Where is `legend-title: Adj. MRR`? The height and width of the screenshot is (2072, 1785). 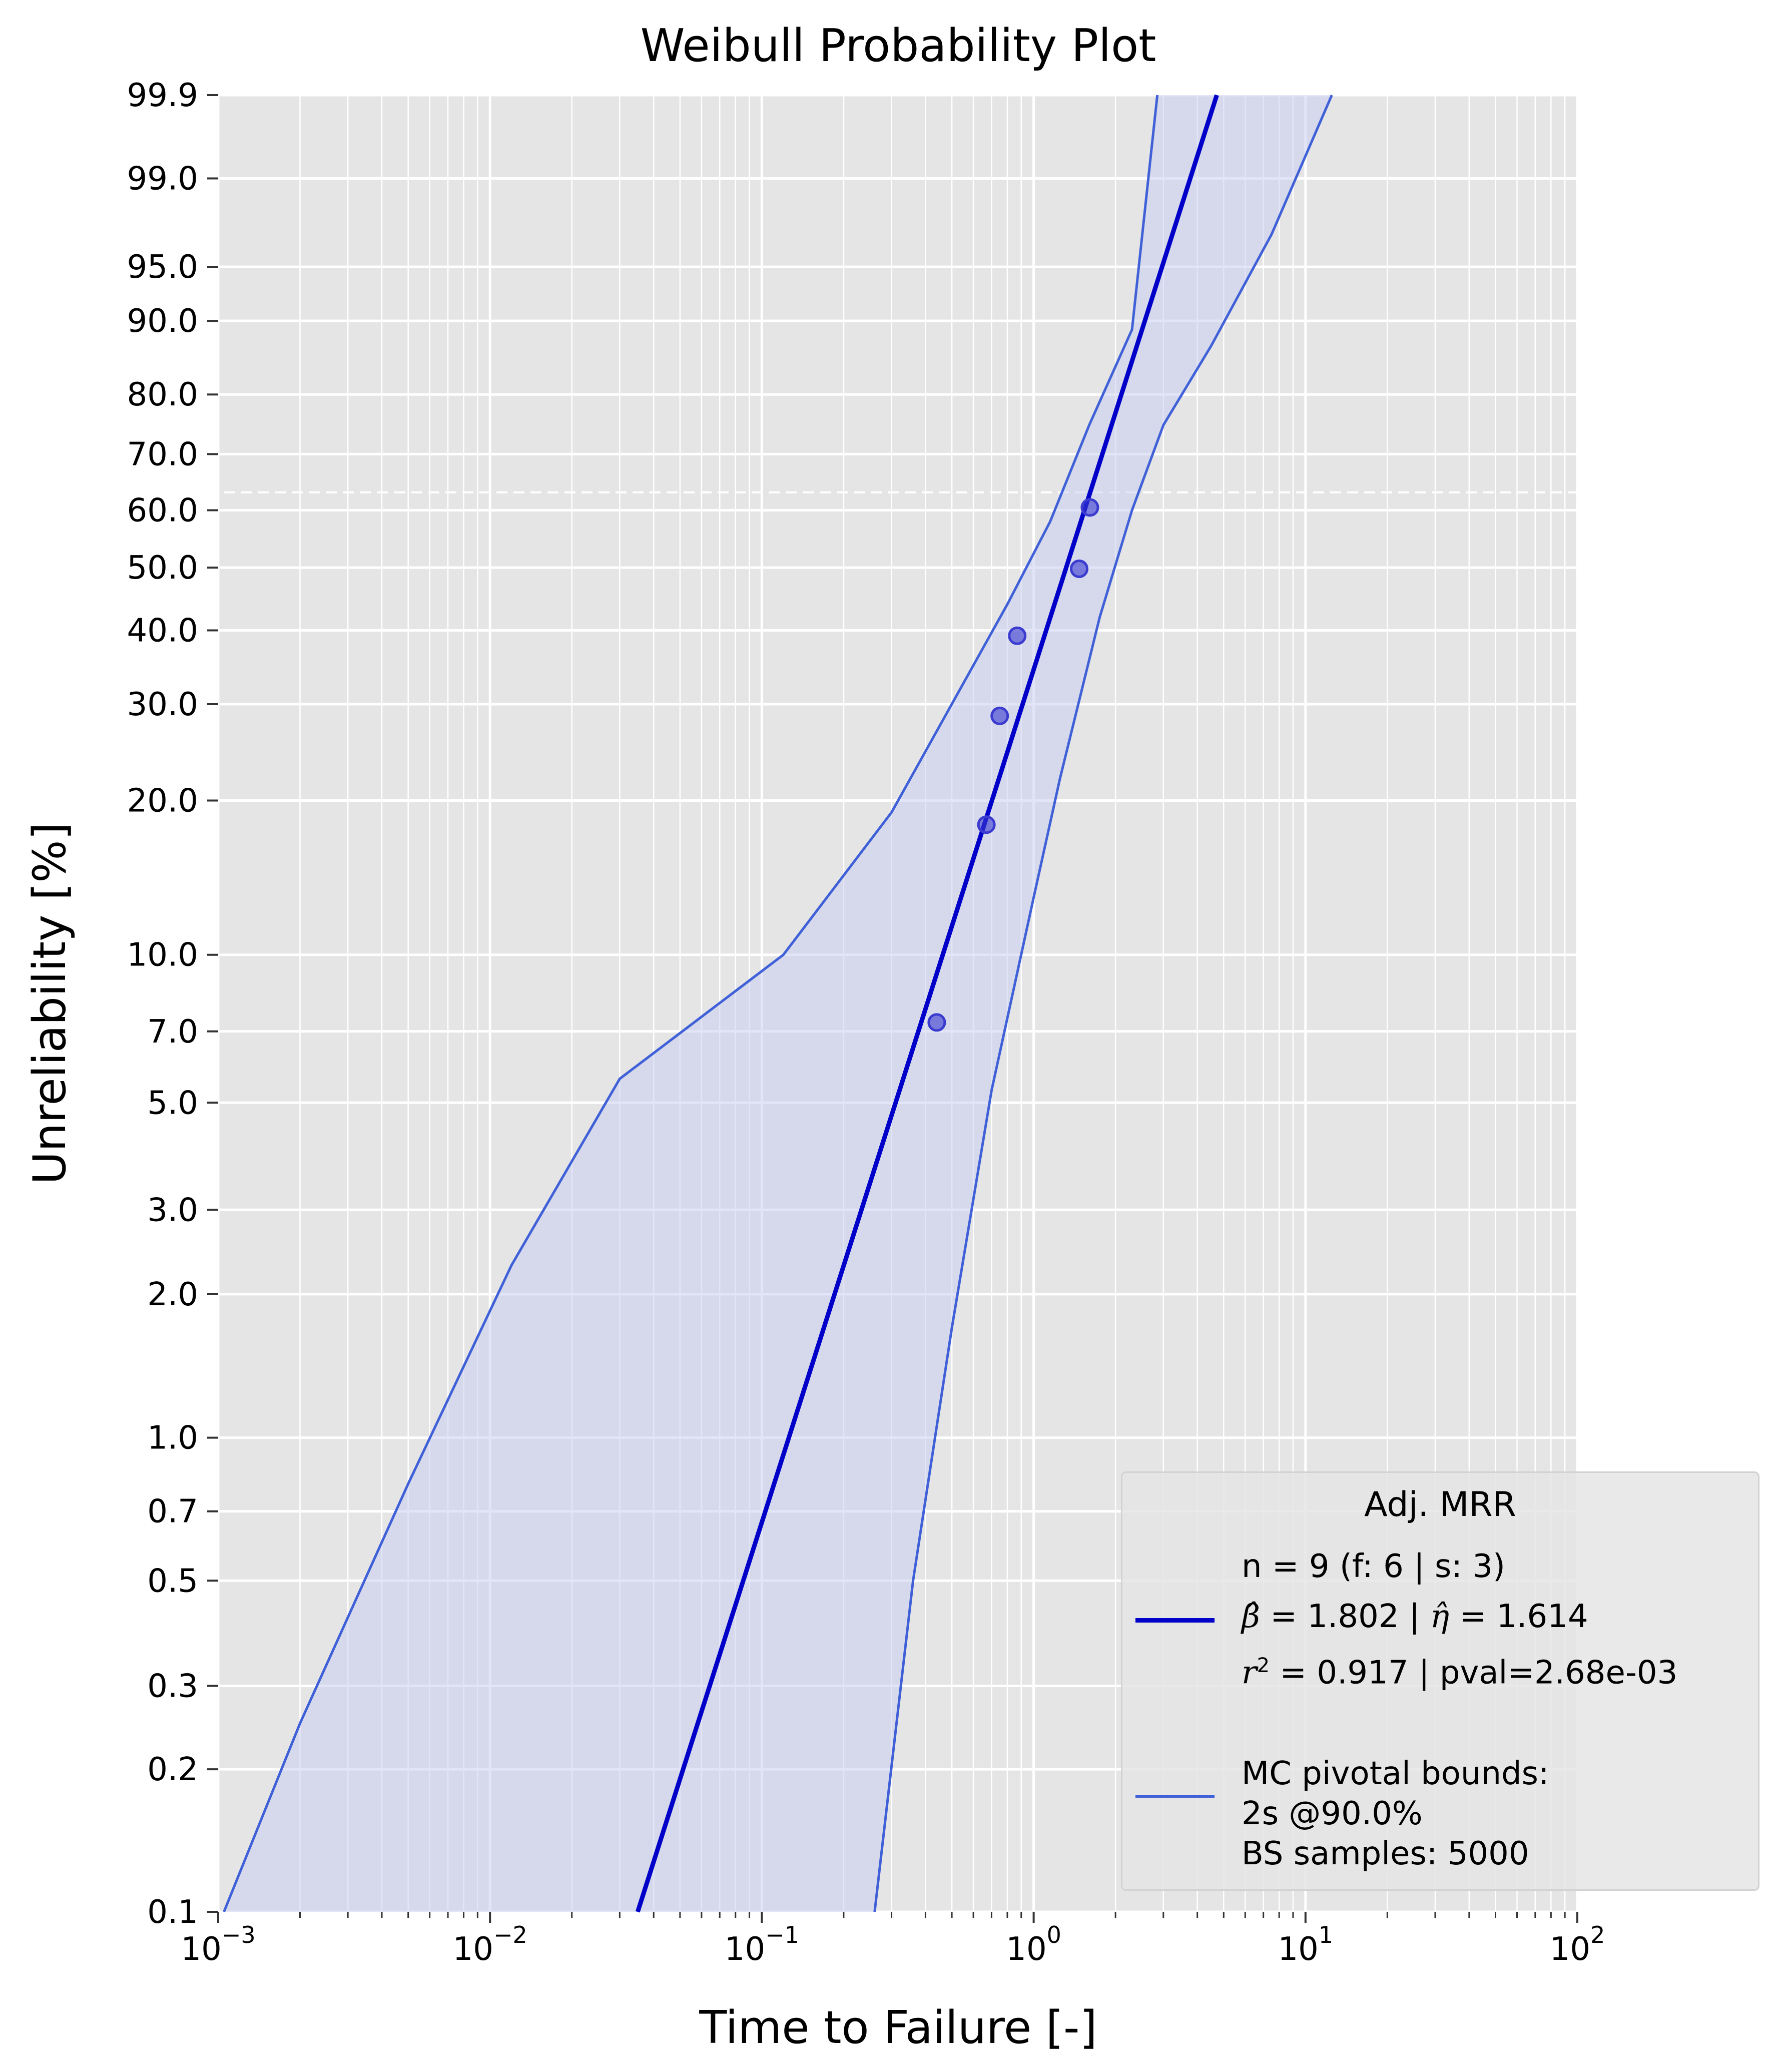 legend-title: Adj. MRR is located at coordinates (1440, 1505).